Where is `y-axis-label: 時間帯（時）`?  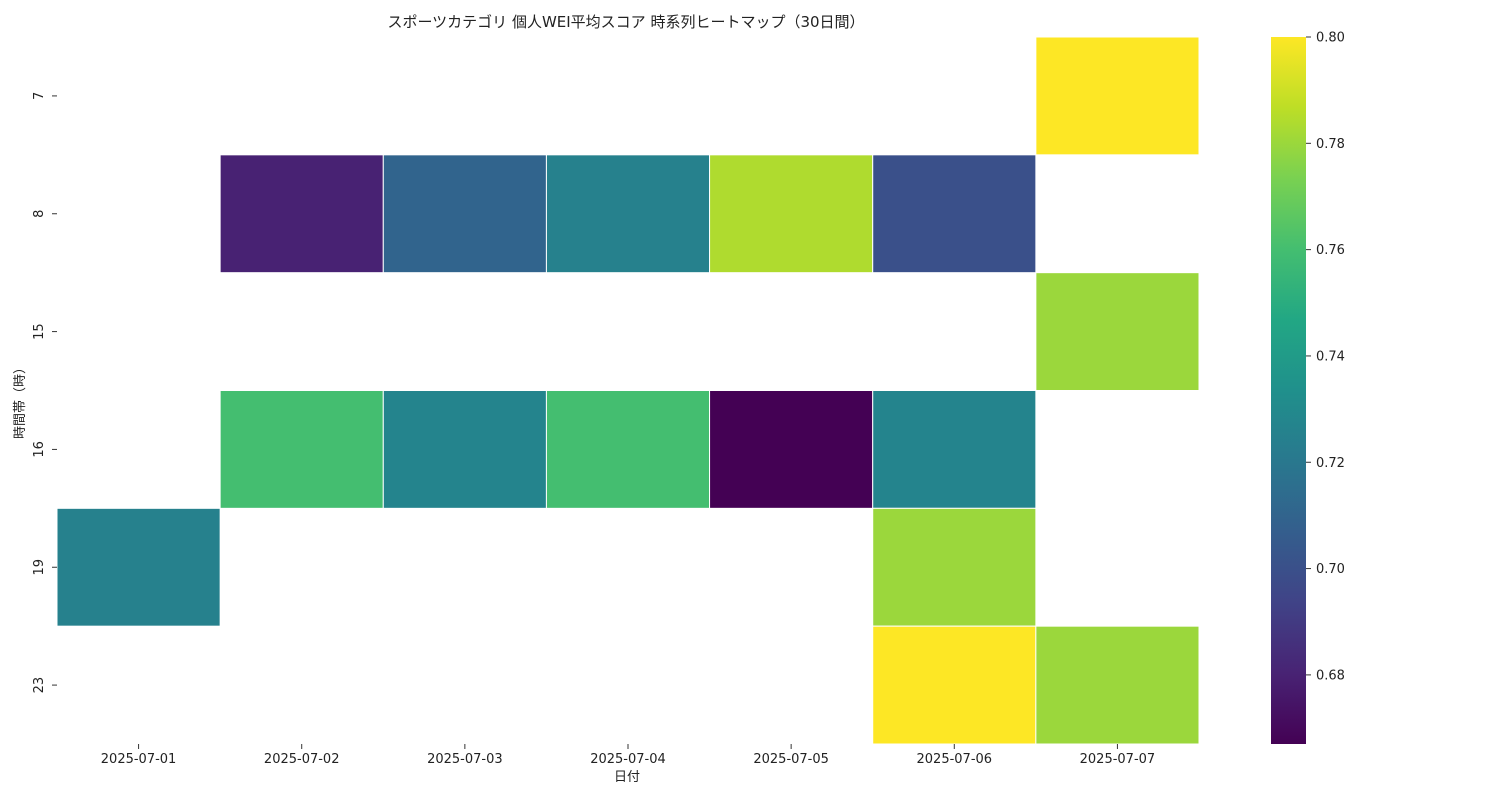 y-axis-label: 時間帯（時） is located at coordinates (20, 400).